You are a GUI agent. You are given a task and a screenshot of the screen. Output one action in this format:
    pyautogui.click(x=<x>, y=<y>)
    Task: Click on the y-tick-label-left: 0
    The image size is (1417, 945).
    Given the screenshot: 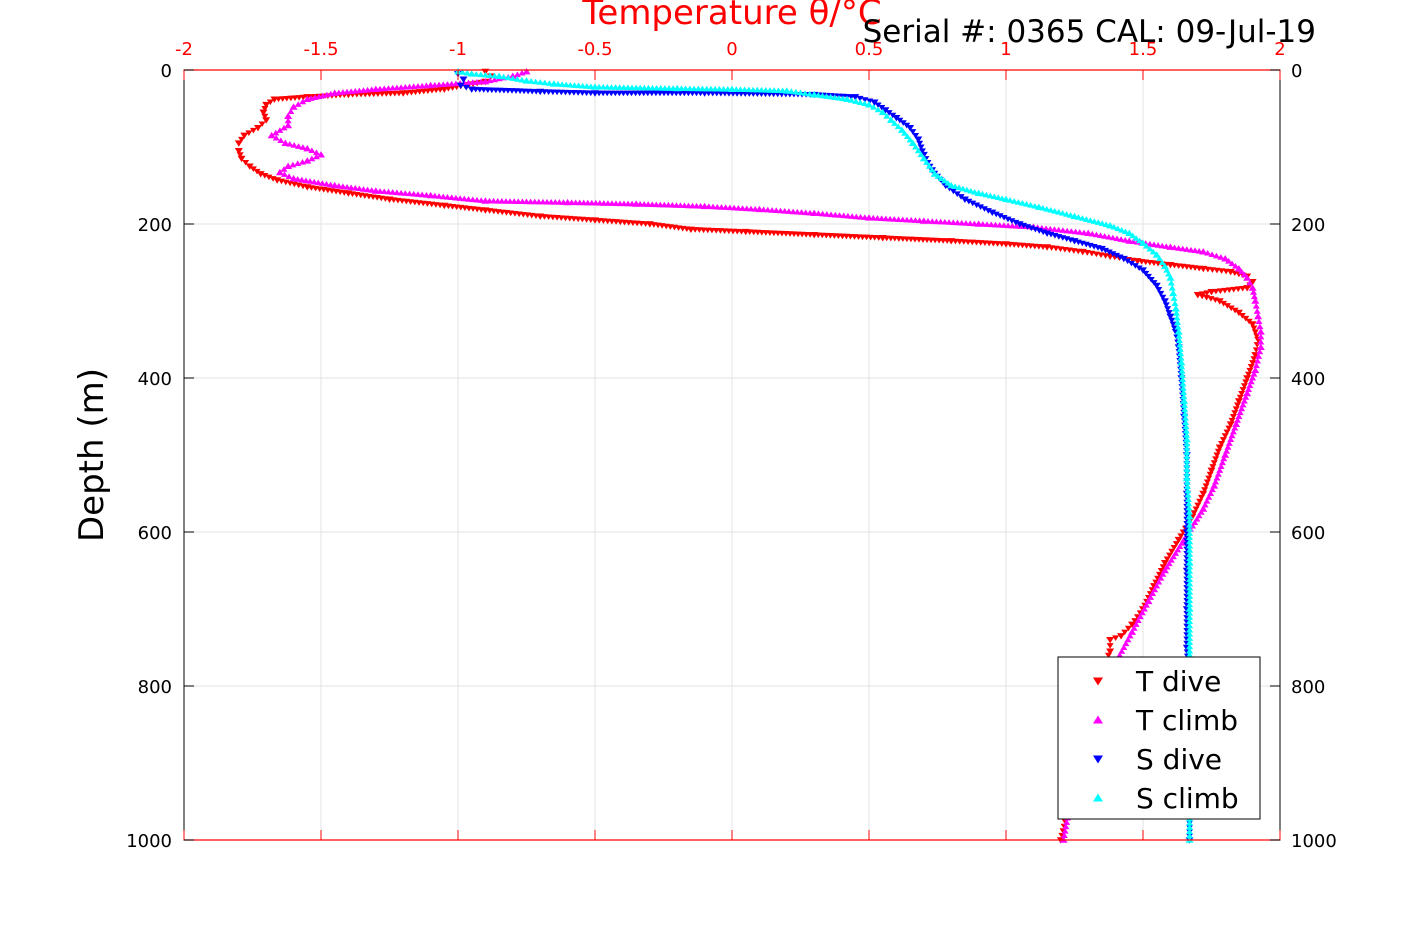 What is the action you would take?
    pyautogui.click(x=166, y=71)
    